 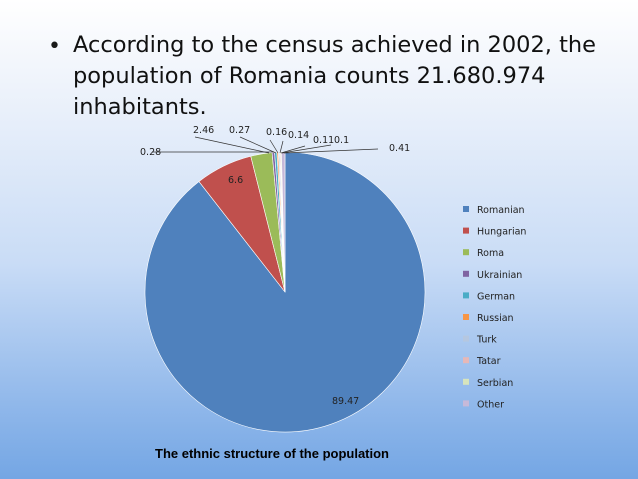 What do you see at coordinates (488, 361) in the screenshot?
I see `legend-label-tatar: Tatar` at bounding box center [488, 361].